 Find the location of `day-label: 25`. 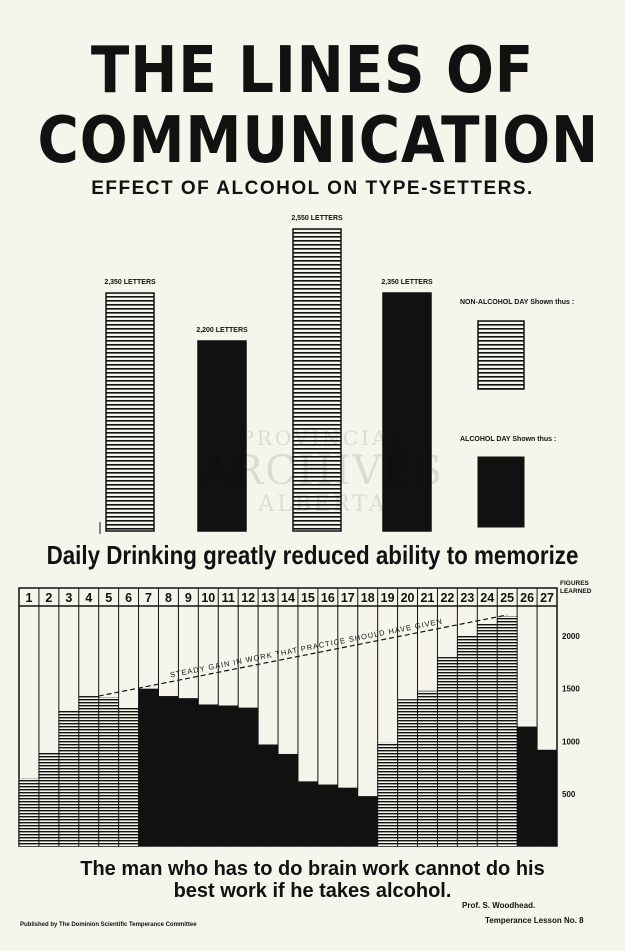

day-label: 25 is located at coordinates (507, 598).